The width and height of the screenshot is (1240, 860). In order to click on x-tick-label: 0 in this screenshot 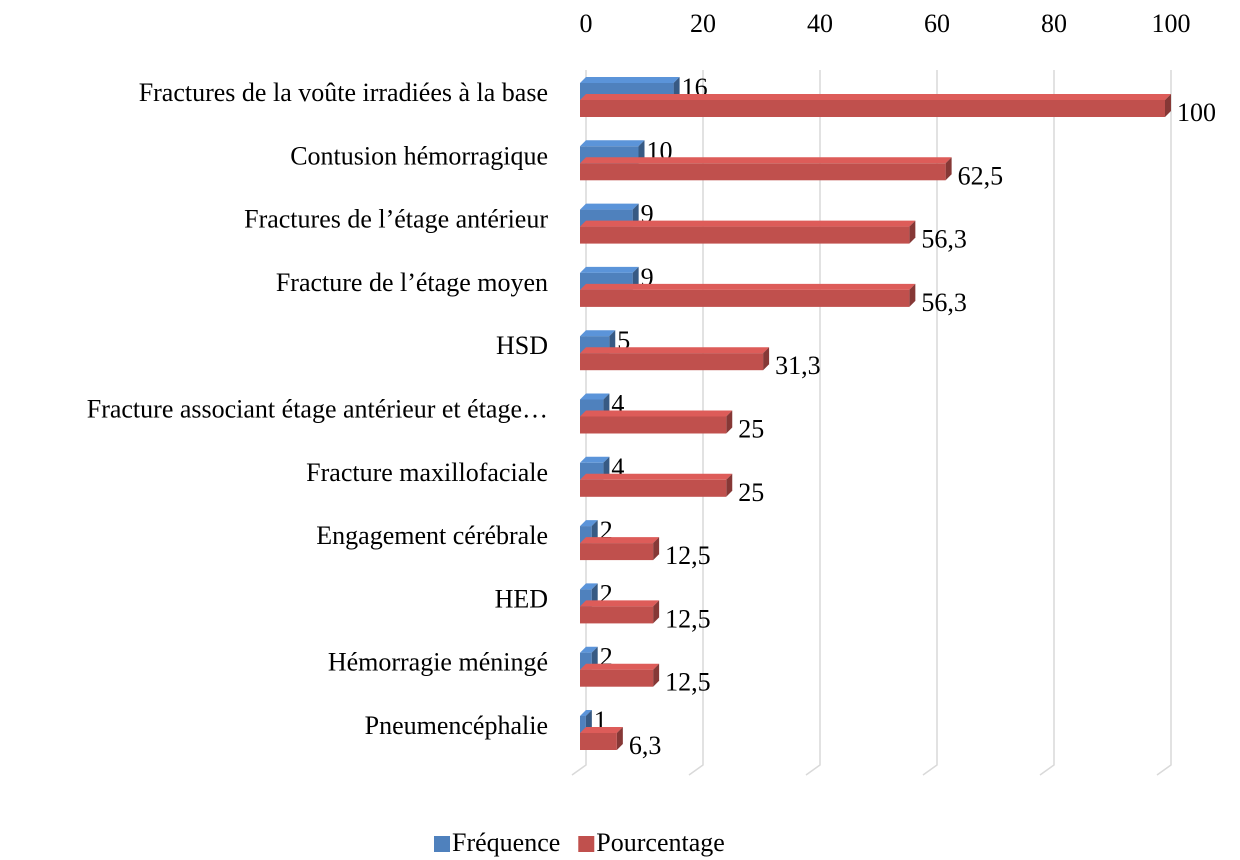, I will do `click(586, 23)`.